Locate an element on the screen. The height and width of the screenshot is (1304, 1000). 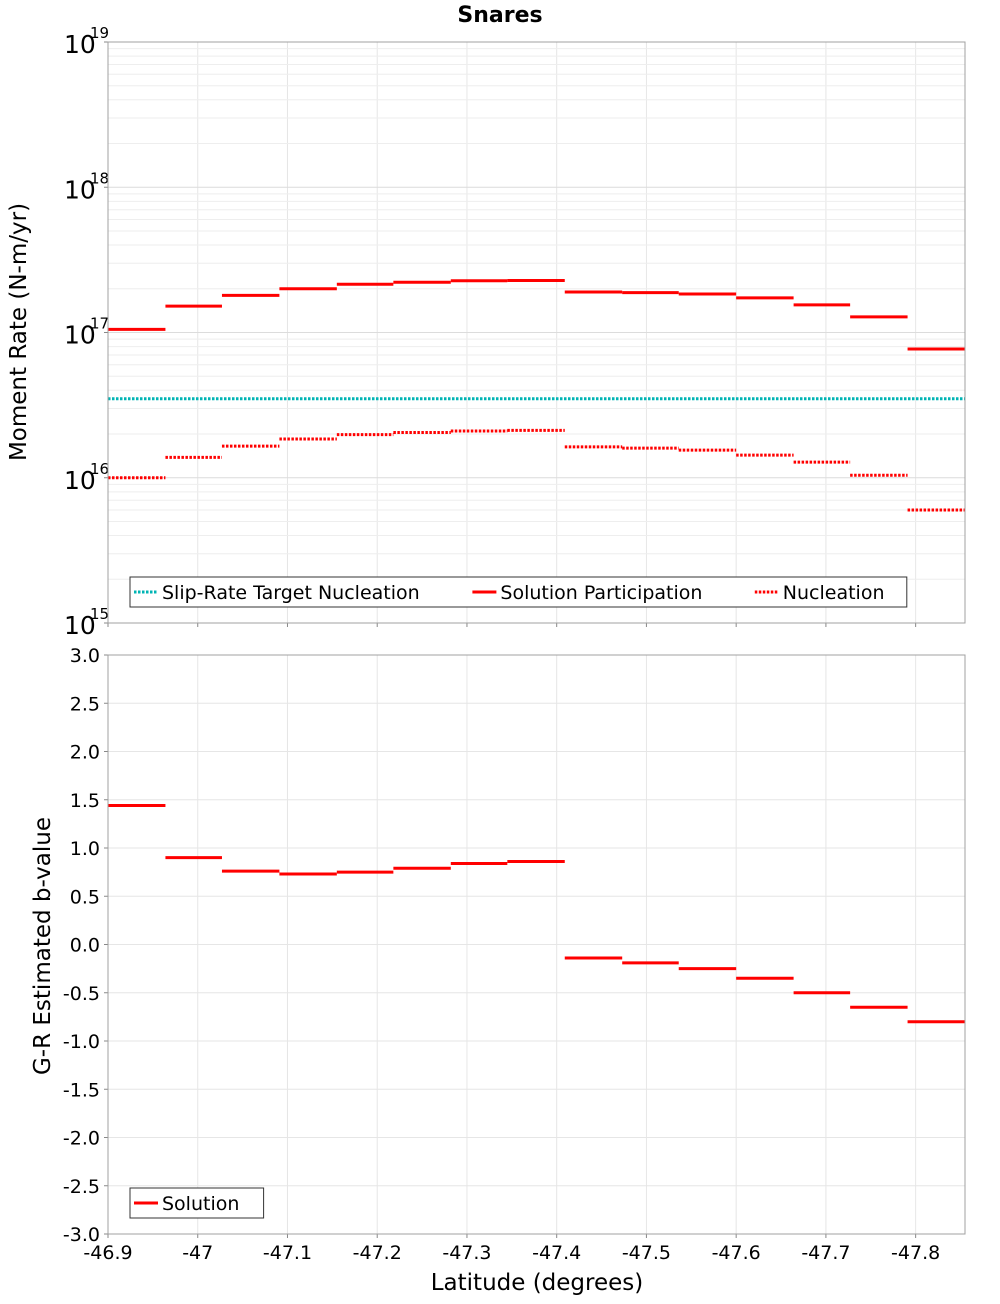
y-tick-label: -3.0 is located at coordinates (81, 1235).